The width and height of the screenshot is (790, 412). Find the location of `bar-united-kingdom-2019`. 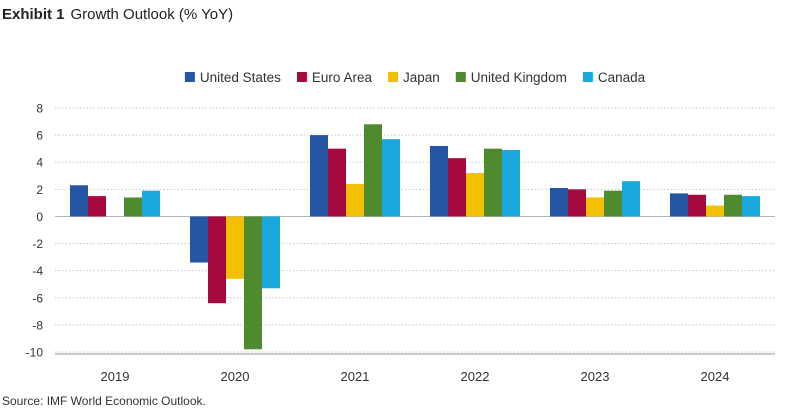

bar-united-kingdom-2019 is located at coordinates (133, 207).